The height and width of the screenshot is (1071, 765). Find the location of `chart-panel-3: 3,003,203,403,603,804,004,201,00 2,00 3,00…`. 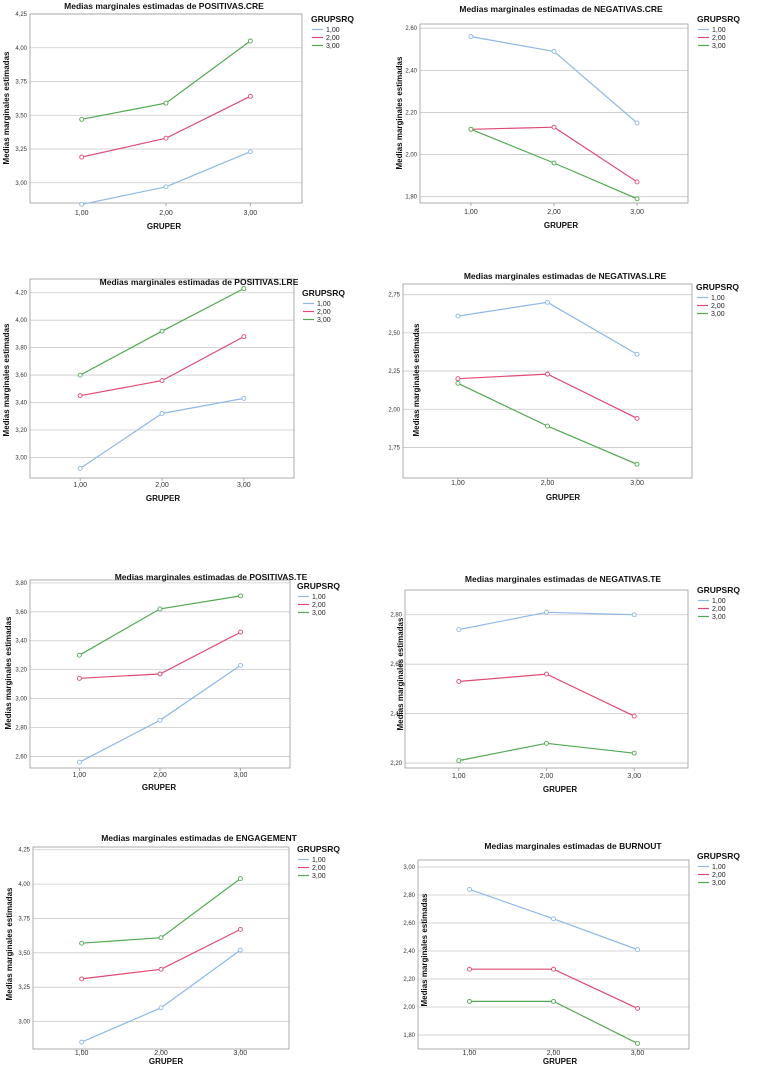

chart-panel-3: 3,003,203,403,603,804,004,201,00 2,00 3,00… is located at coordinates (173, 390).